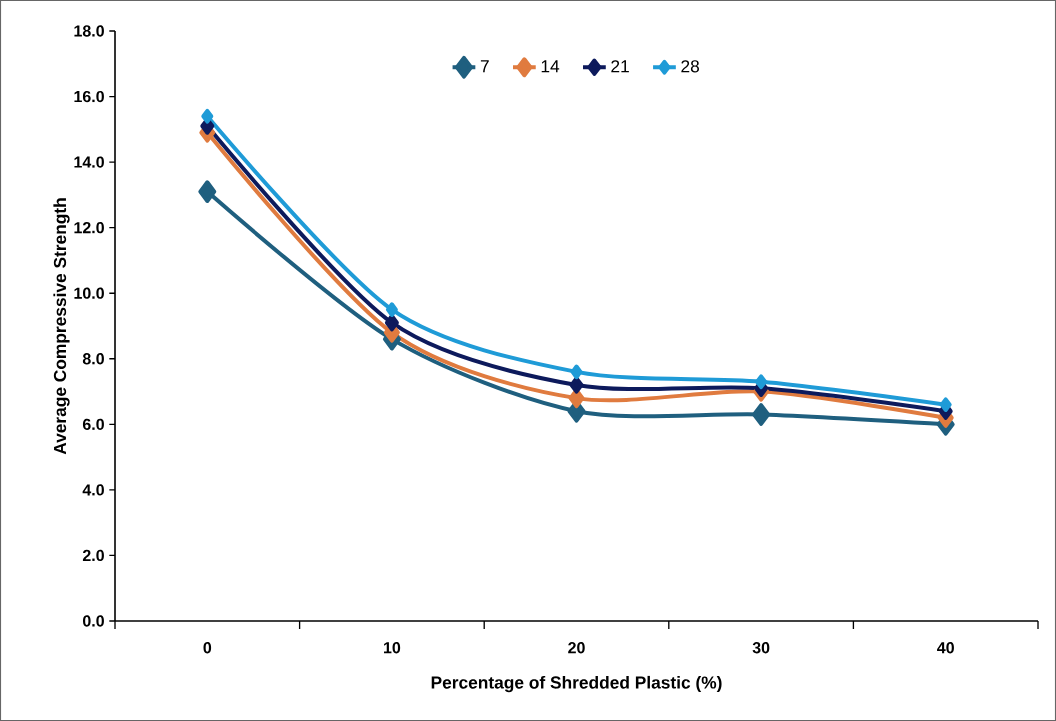  What do you see at coordinates (550, 66) in the screenshot?
I see `legend-label: 14` at bounding box center [550, 66].